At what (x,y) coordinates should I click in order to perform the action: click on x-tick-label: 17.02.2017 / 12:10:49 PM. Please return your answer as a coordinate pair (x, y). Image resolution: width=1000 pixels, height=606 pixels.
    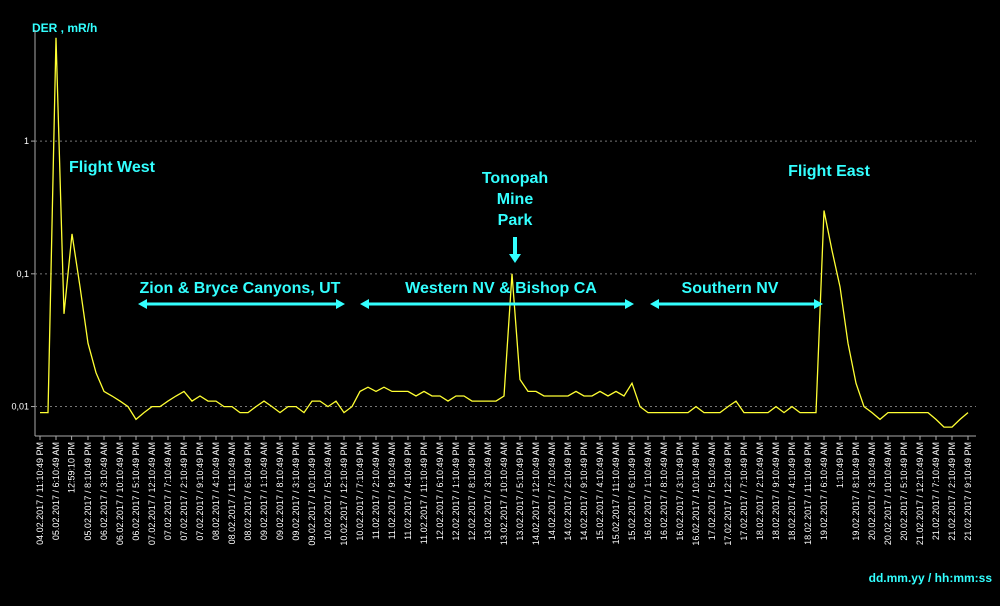
    Looking at the image, I should click on (728, 494).